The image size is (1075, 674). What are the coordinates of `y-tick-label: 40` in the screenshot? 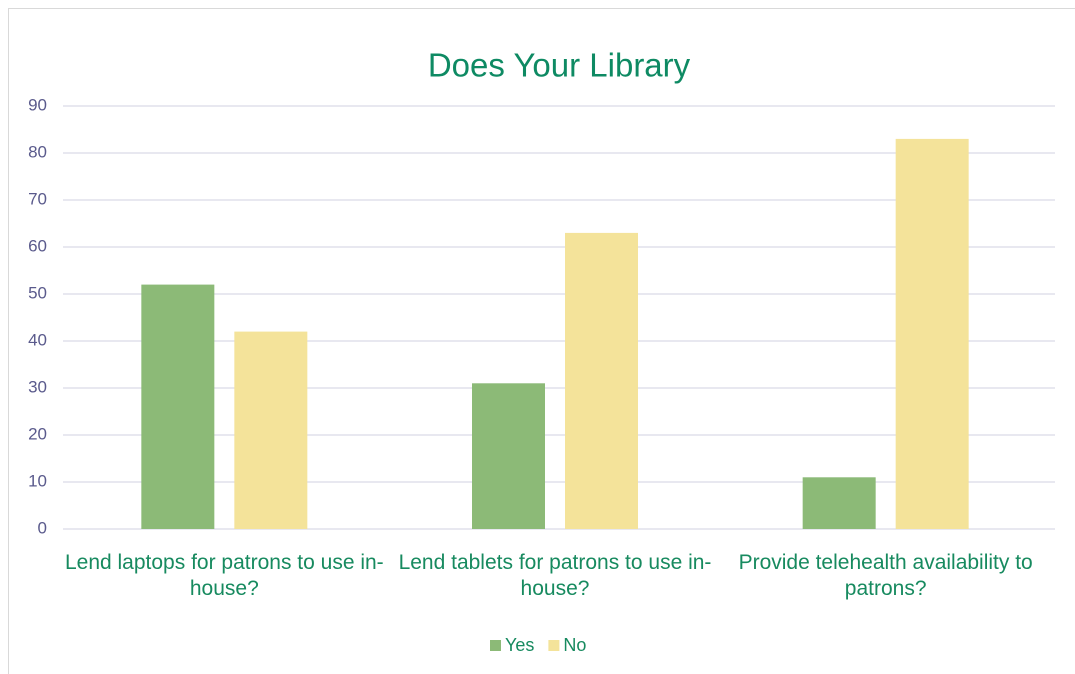 It's located at (37, 339).